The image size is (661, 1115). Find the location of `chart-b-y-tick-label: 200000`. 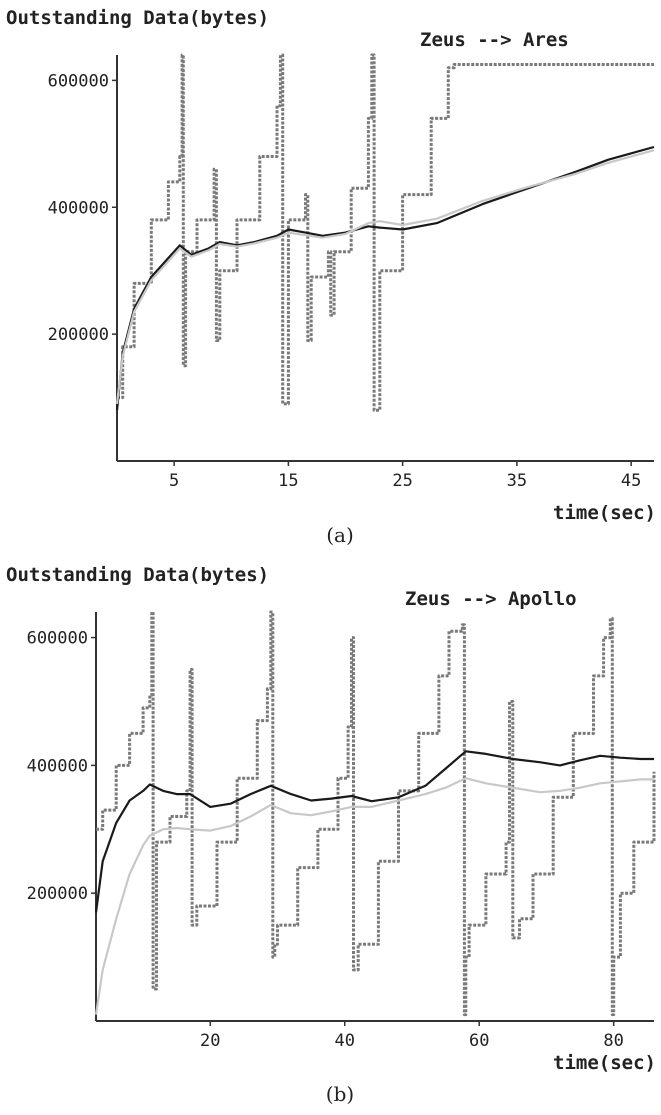

chart-b-y-tick-label: 200000 is located at coordinates (57, 894).